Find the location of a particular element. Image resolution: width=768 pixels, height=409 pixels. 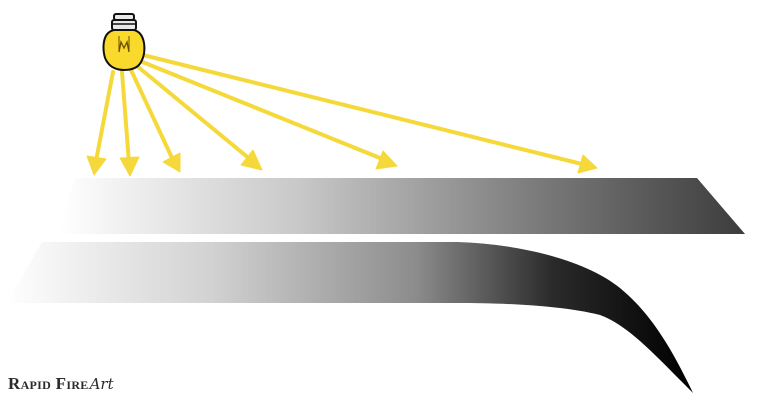

brand-logo-script: Art is located at coordinates (101, 384).